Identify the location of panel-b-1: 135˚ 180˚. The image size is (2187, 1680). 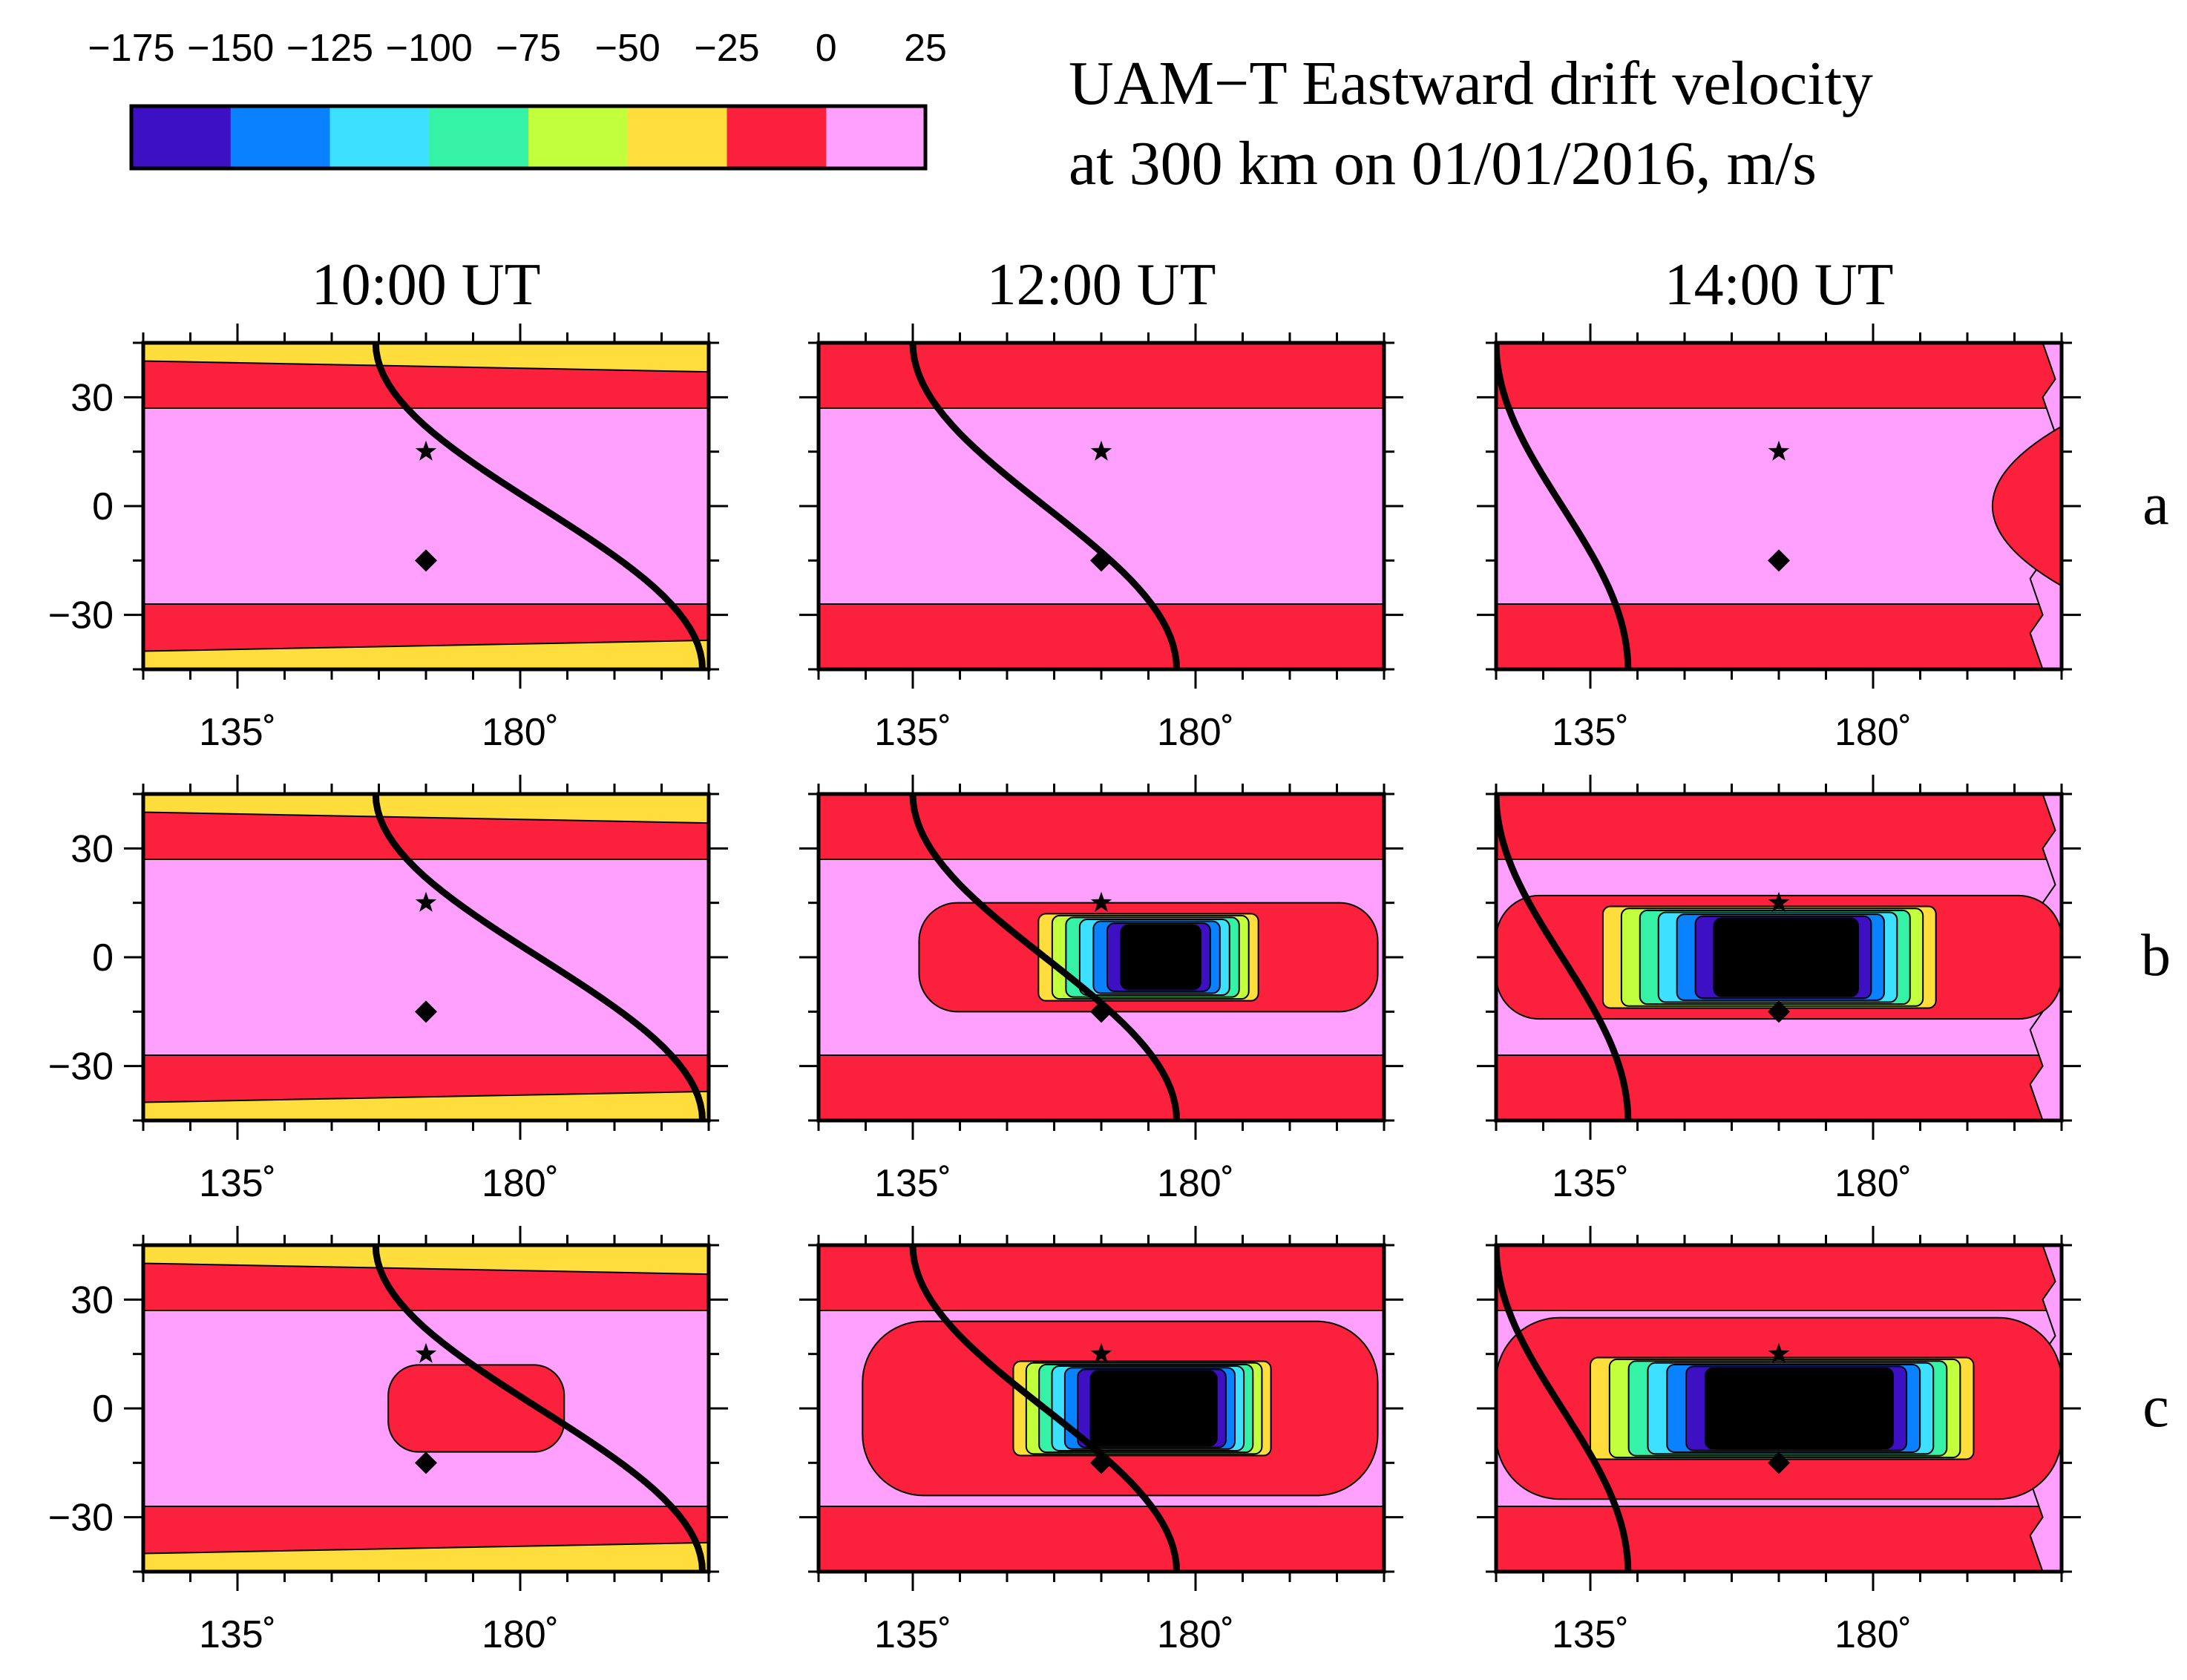
(1101, 990).